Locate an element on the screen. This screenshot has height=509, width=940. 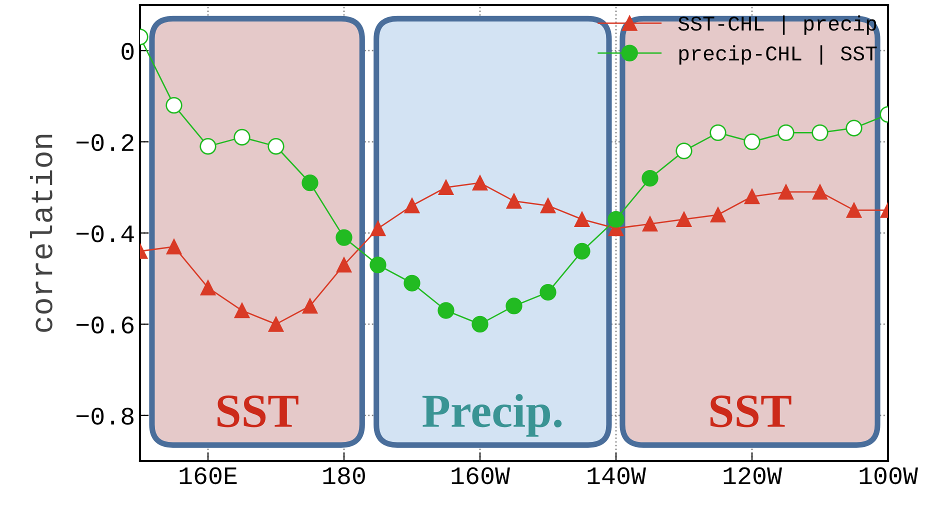
y-tick-label: −0.8 is located at coordinates (105, 416).